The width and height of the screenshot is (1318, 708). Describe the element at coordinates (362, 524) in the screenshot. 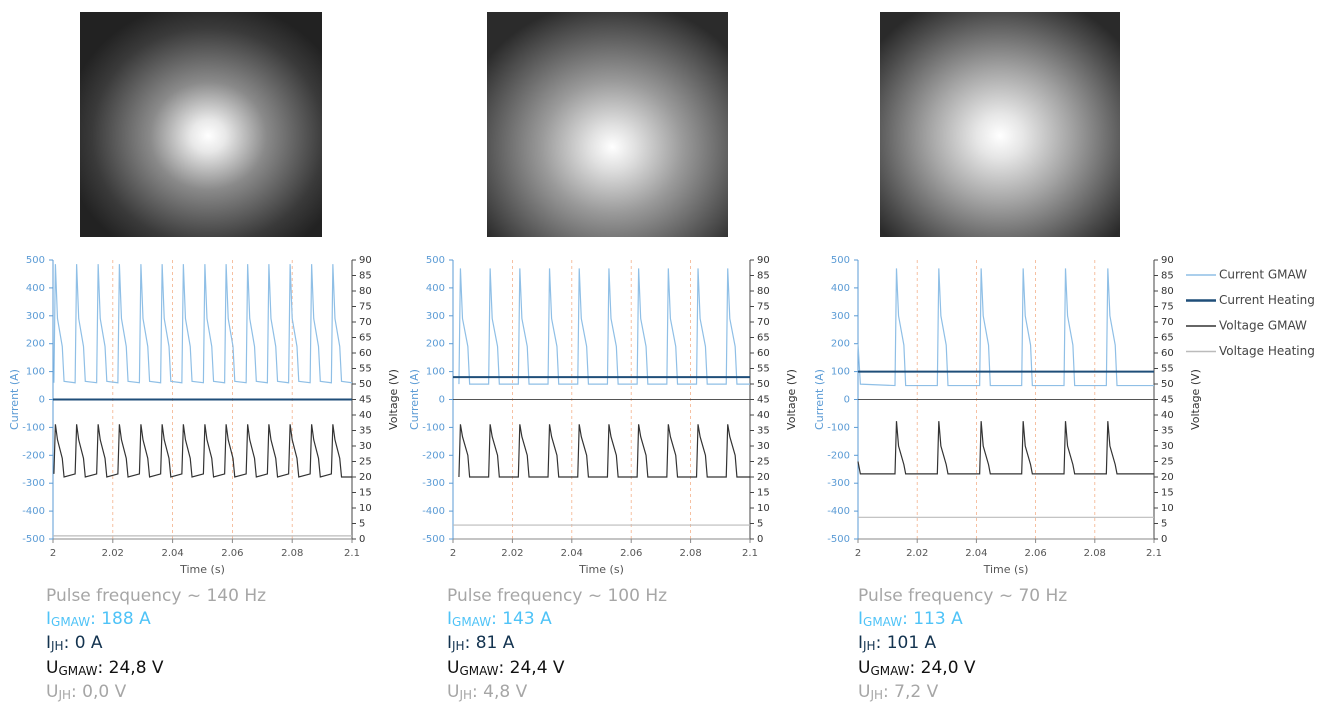

I see `y2-tick-label: 5` at that location.